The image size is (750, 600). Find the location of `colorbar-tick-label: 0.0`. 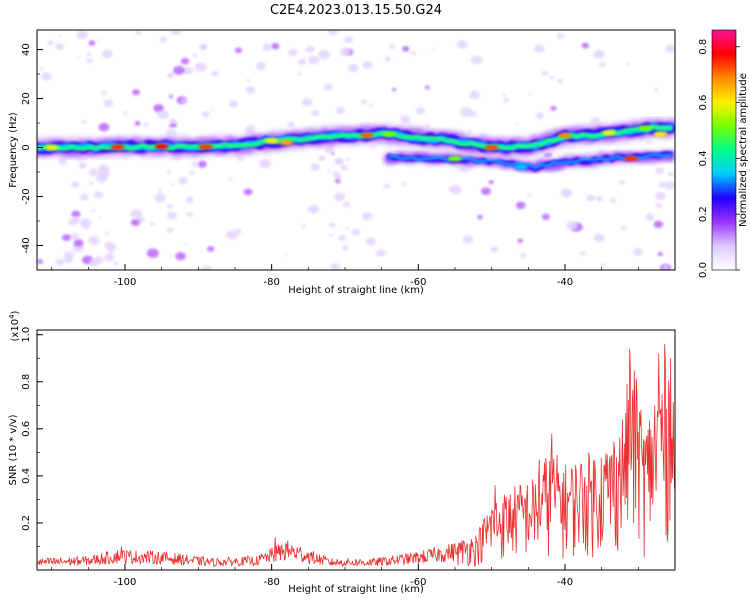

colorbar-tick-label: 0.0 is located at coordinates (703, 270).